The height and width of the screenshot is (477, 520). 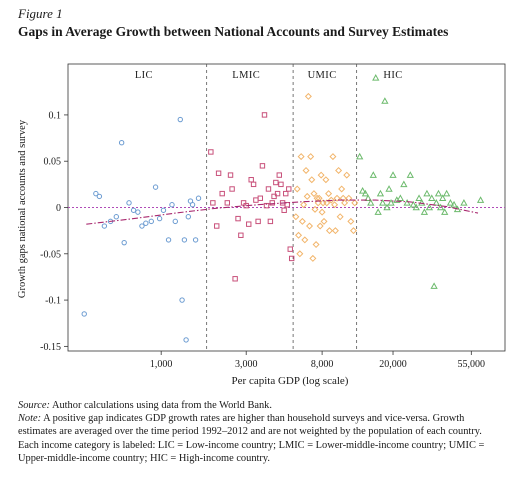 I want to click on x-tick-label-1: 3,000, so click(x=246, y=364).